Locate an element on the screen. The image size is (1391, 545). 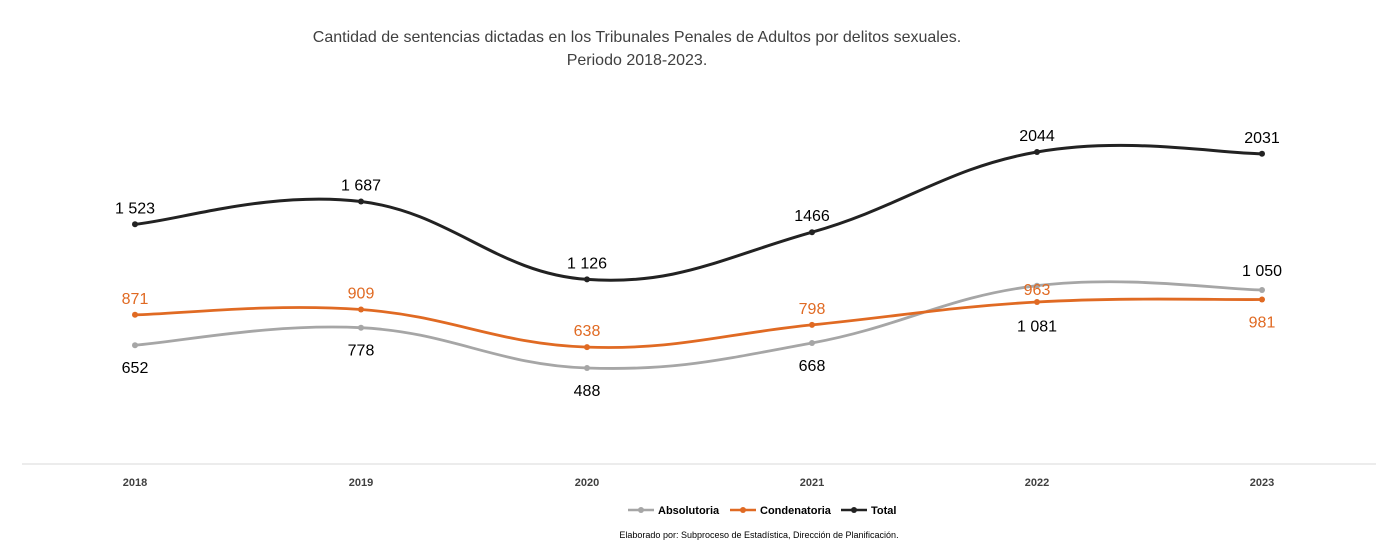
legend-label-absolutoria: Absolutoria is located at coordinates (689, 511).